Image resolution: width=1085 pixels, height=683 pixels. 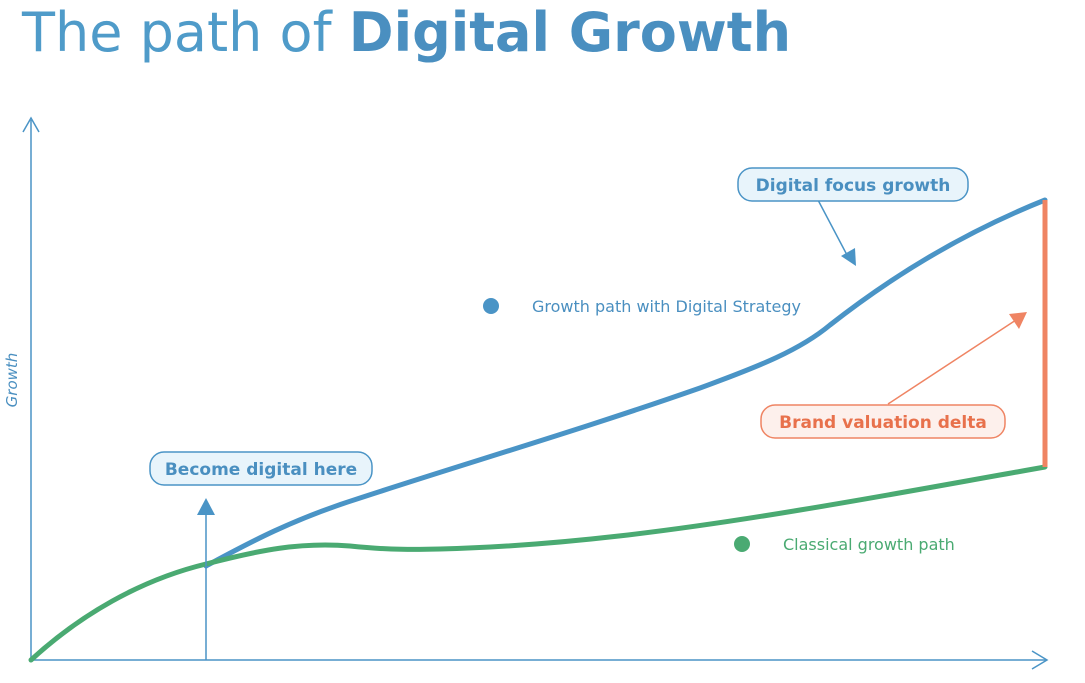 What do you see at coordinates (742, 544) in the screenshot?
I see `legend-classical-dot` at bounding box center [742, 544].